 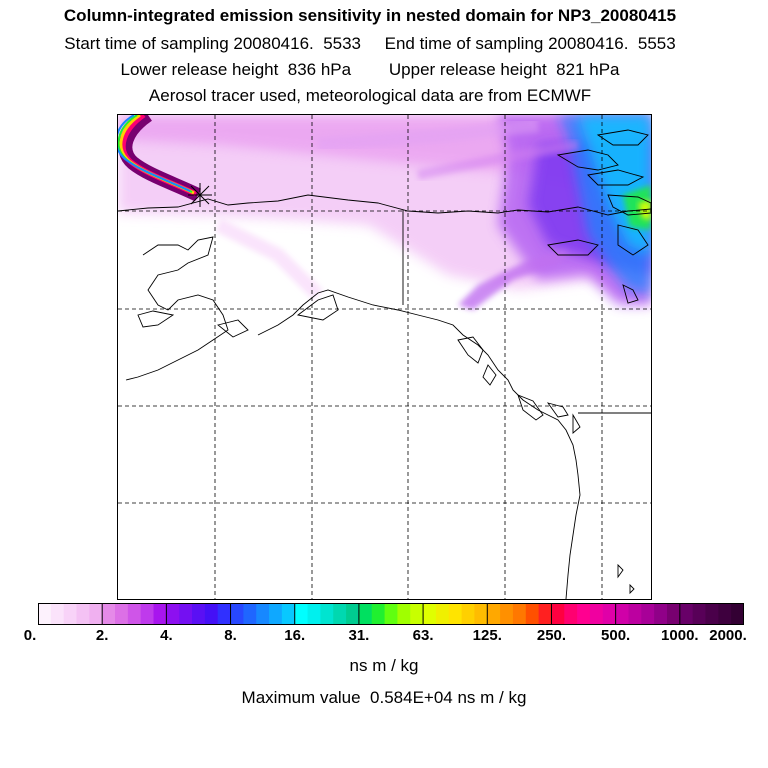 I want to click on colorbar-tick-label: 250., so click(x=551, y=635).